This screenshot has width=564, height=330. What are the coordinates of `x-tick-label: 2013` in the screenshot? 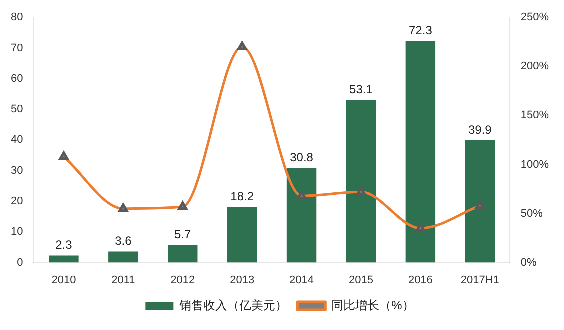 It's located at (242, 280).